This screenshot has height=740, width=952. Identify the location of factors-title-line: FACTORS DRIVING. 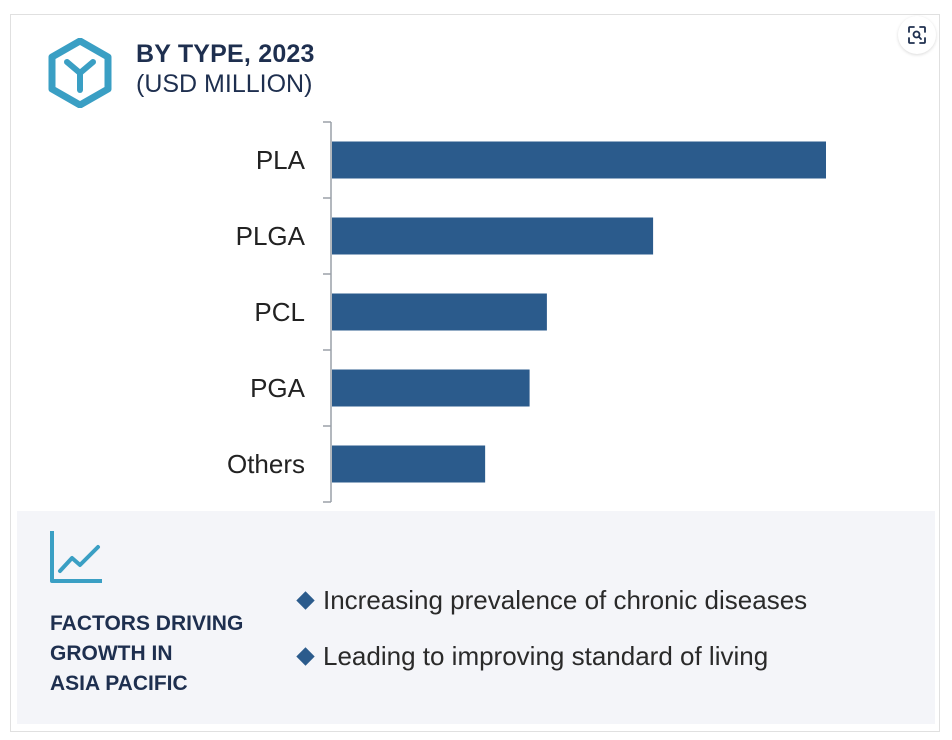
(147, 623).